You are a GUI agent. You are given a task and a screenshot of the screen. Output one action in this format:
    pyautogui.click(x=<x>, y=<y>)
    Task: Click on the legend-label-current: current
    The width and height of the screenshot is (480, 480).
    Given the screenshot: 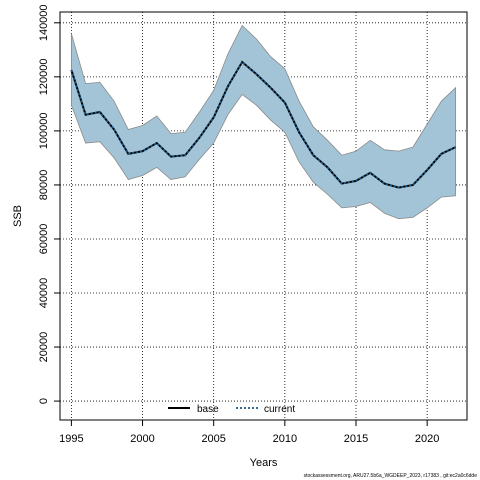 What is the action you would take?
    pyautogui.click(x=279, y=409)
    